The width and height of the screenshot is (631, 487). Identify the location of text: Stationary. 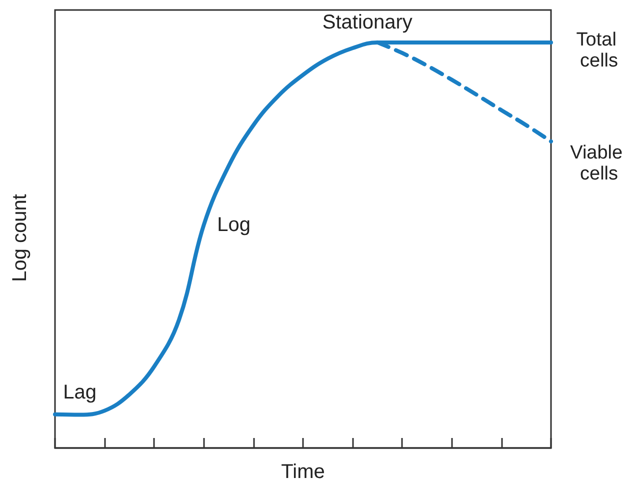
(367, 22).